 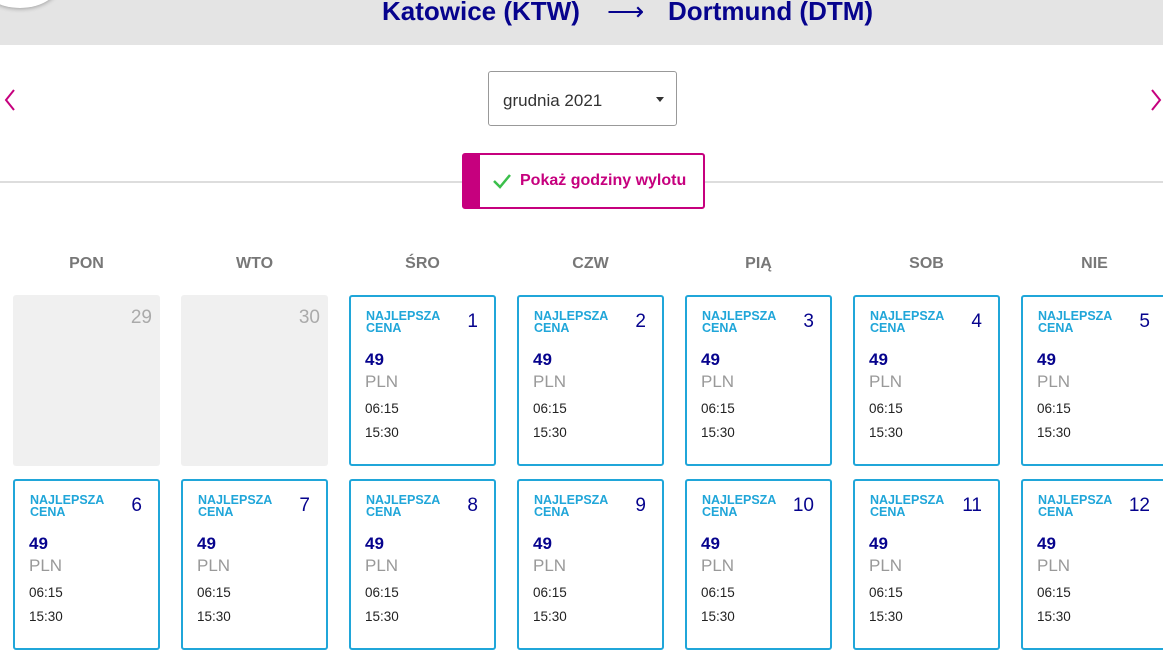 What do you see at coordinates (86, 564) in the screenshot?
I see `day-cell: 6 NAJLEPSZA CENA 49 PLN 06:15 15:30` at bounding box center [86, 564].